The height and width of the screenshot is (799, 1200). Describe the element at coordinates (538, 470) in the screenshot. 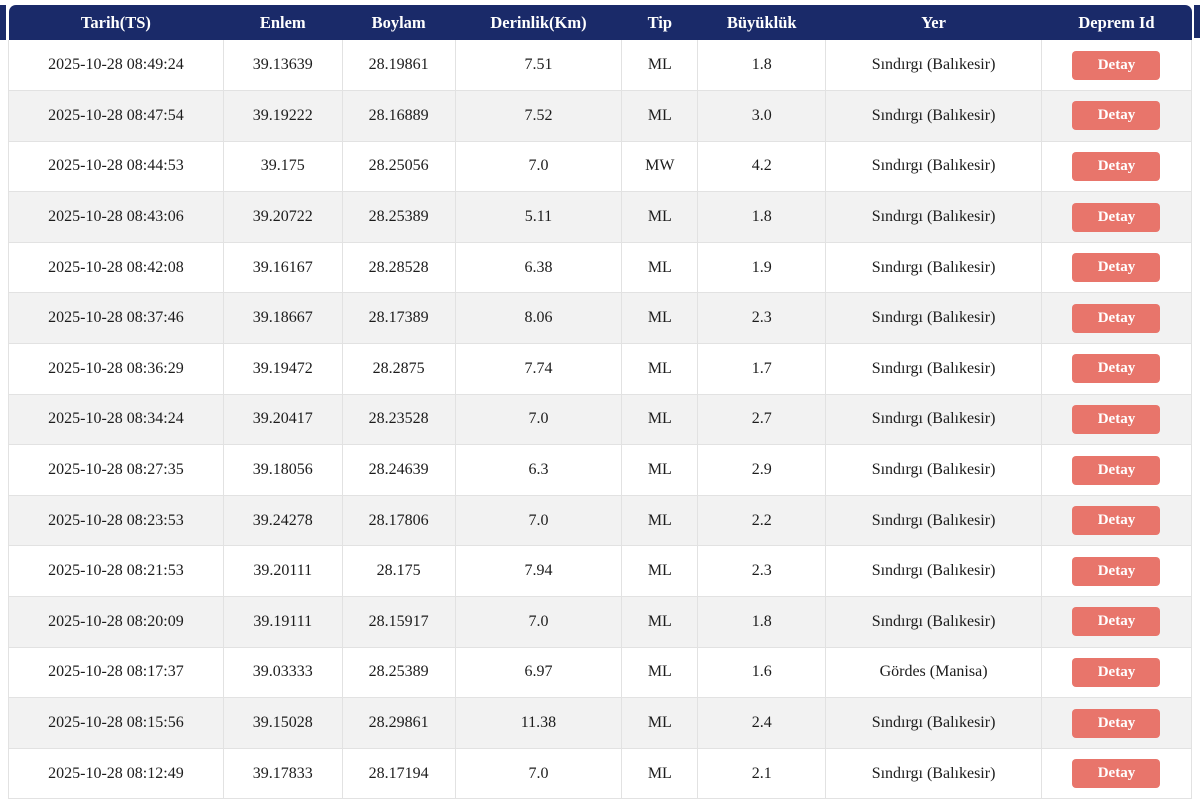

I see `cell-derinlik: 6.3` at that location.